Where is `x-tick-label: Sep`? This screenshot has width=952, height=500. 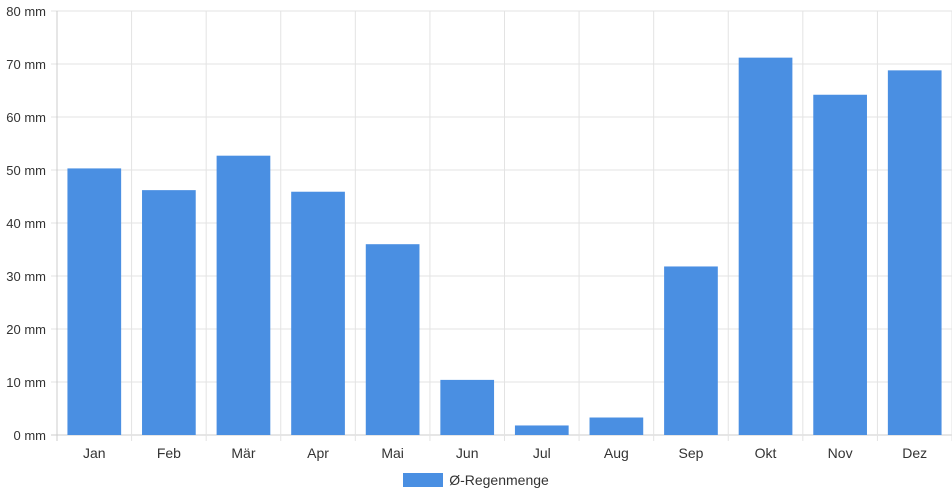 x-tick-label: Sep is located at coordinates (690, 453).